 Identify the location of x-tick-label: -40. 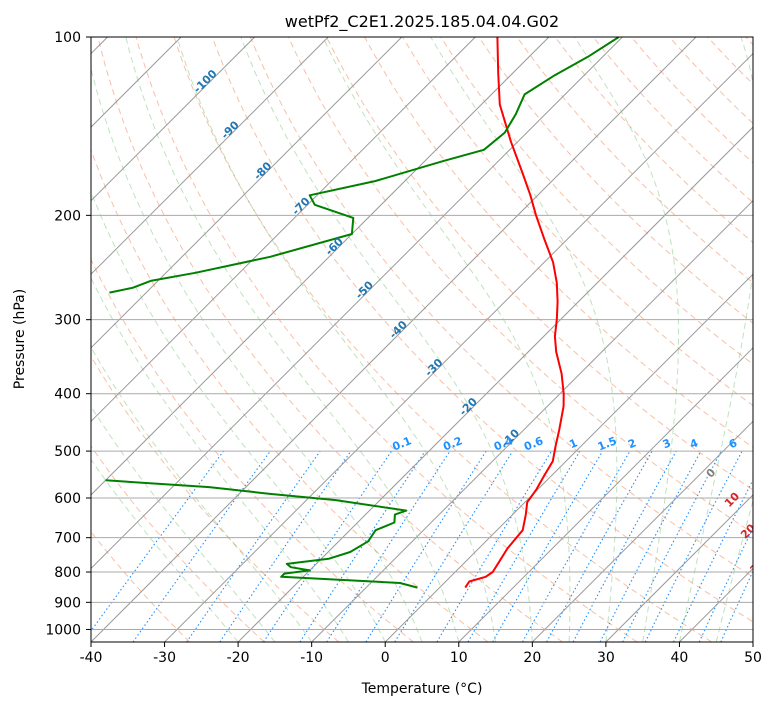
(91, 658).